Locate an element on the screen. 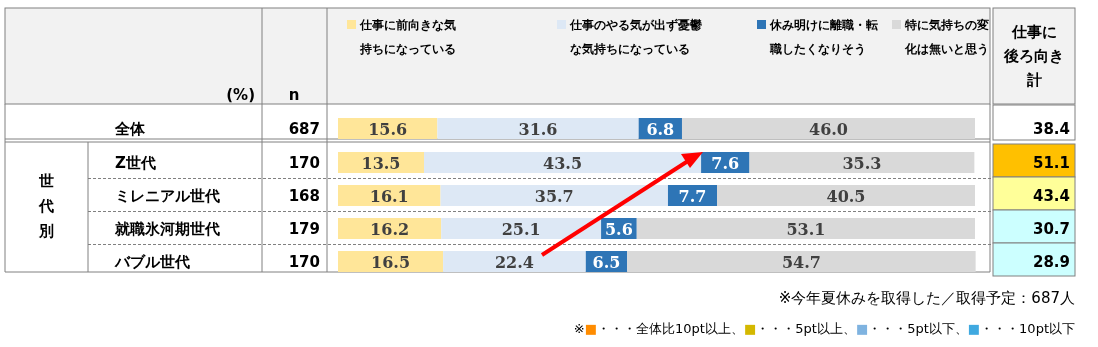 Image resolution: width=1098 pixels, height=347 pixels. data-label: 6.5 is located at coordinates (606, 262).